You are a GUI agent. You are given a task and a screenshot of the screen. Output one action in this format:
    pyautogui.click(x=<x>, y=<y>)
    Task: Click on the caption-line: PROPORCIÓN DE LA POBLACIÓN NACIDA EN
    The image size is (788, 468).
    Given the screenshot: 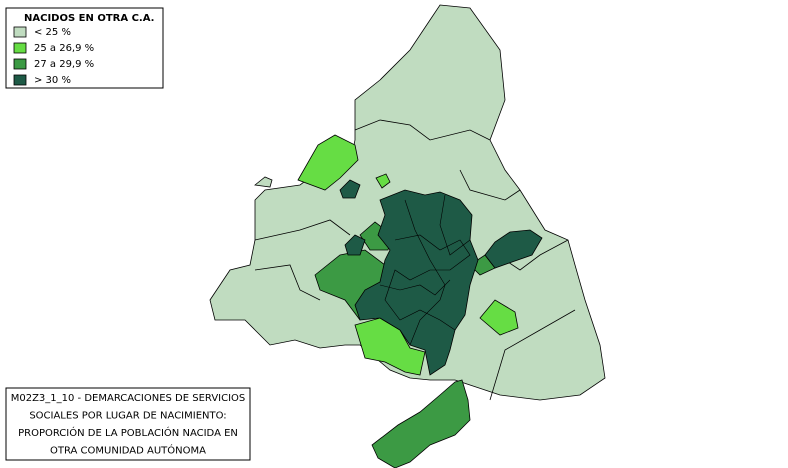 What is the action you would take?
    pyautogui.click(x=128, y=432)
    